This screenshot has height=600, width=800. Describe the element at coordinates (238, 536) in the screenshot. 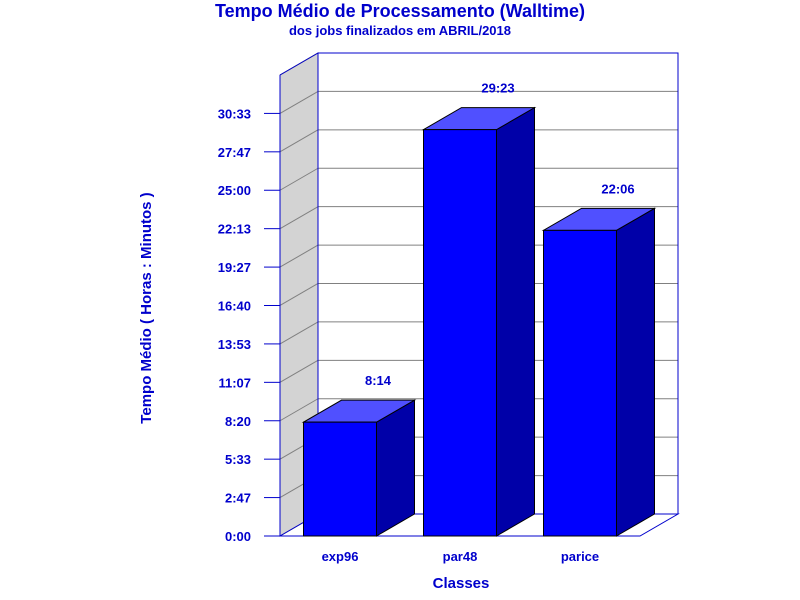

I see `y-tick-label: 0:00` at that location.